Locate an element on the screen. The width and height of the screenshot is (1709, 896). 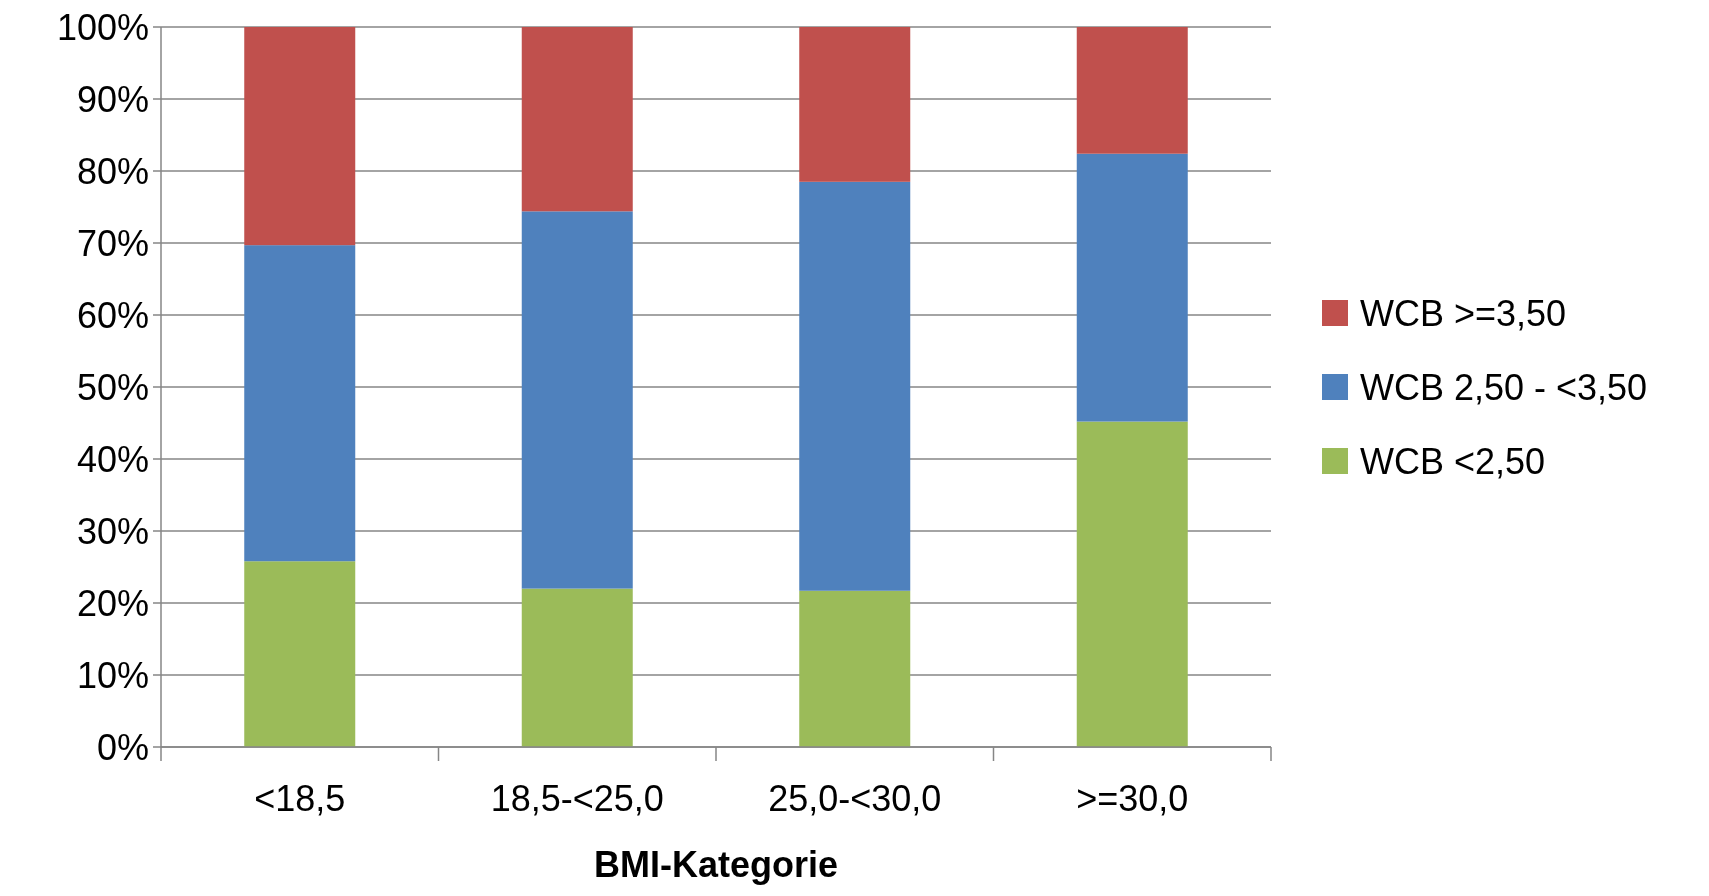
x-tick-label: >=30,0 is located at coordinates (1132, 798).